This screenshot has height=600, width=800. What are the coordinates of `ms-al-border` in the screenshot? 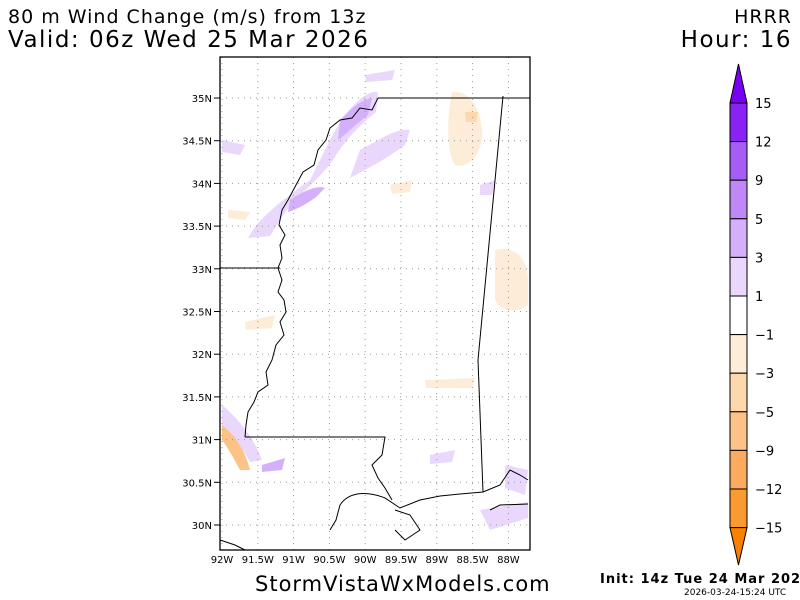 It's located at (490, 294).